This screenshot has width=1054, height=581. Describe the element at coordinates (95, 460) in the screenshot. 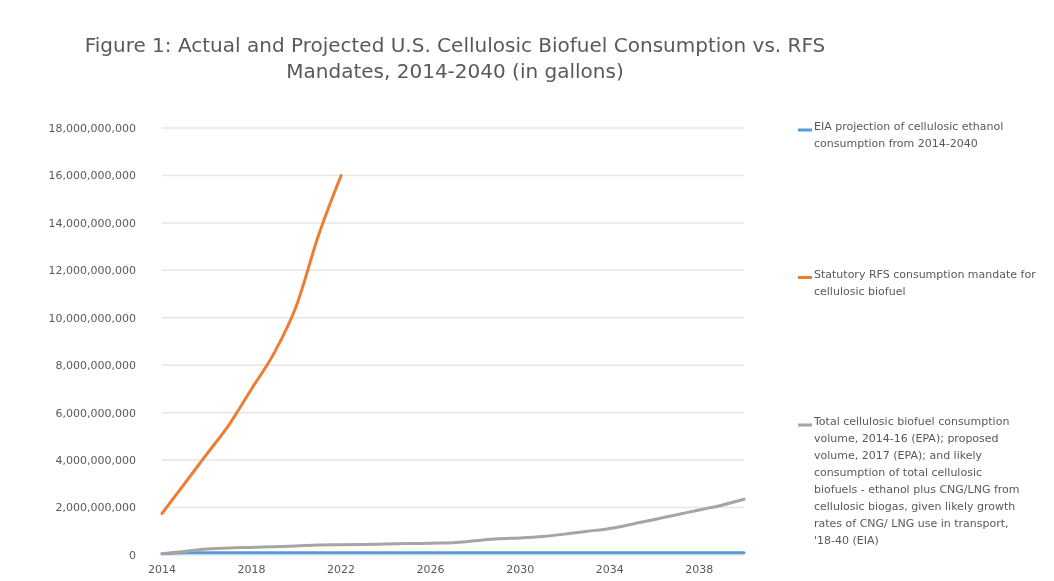

I see `y-tick-label: 4,000,000,000` at that location.